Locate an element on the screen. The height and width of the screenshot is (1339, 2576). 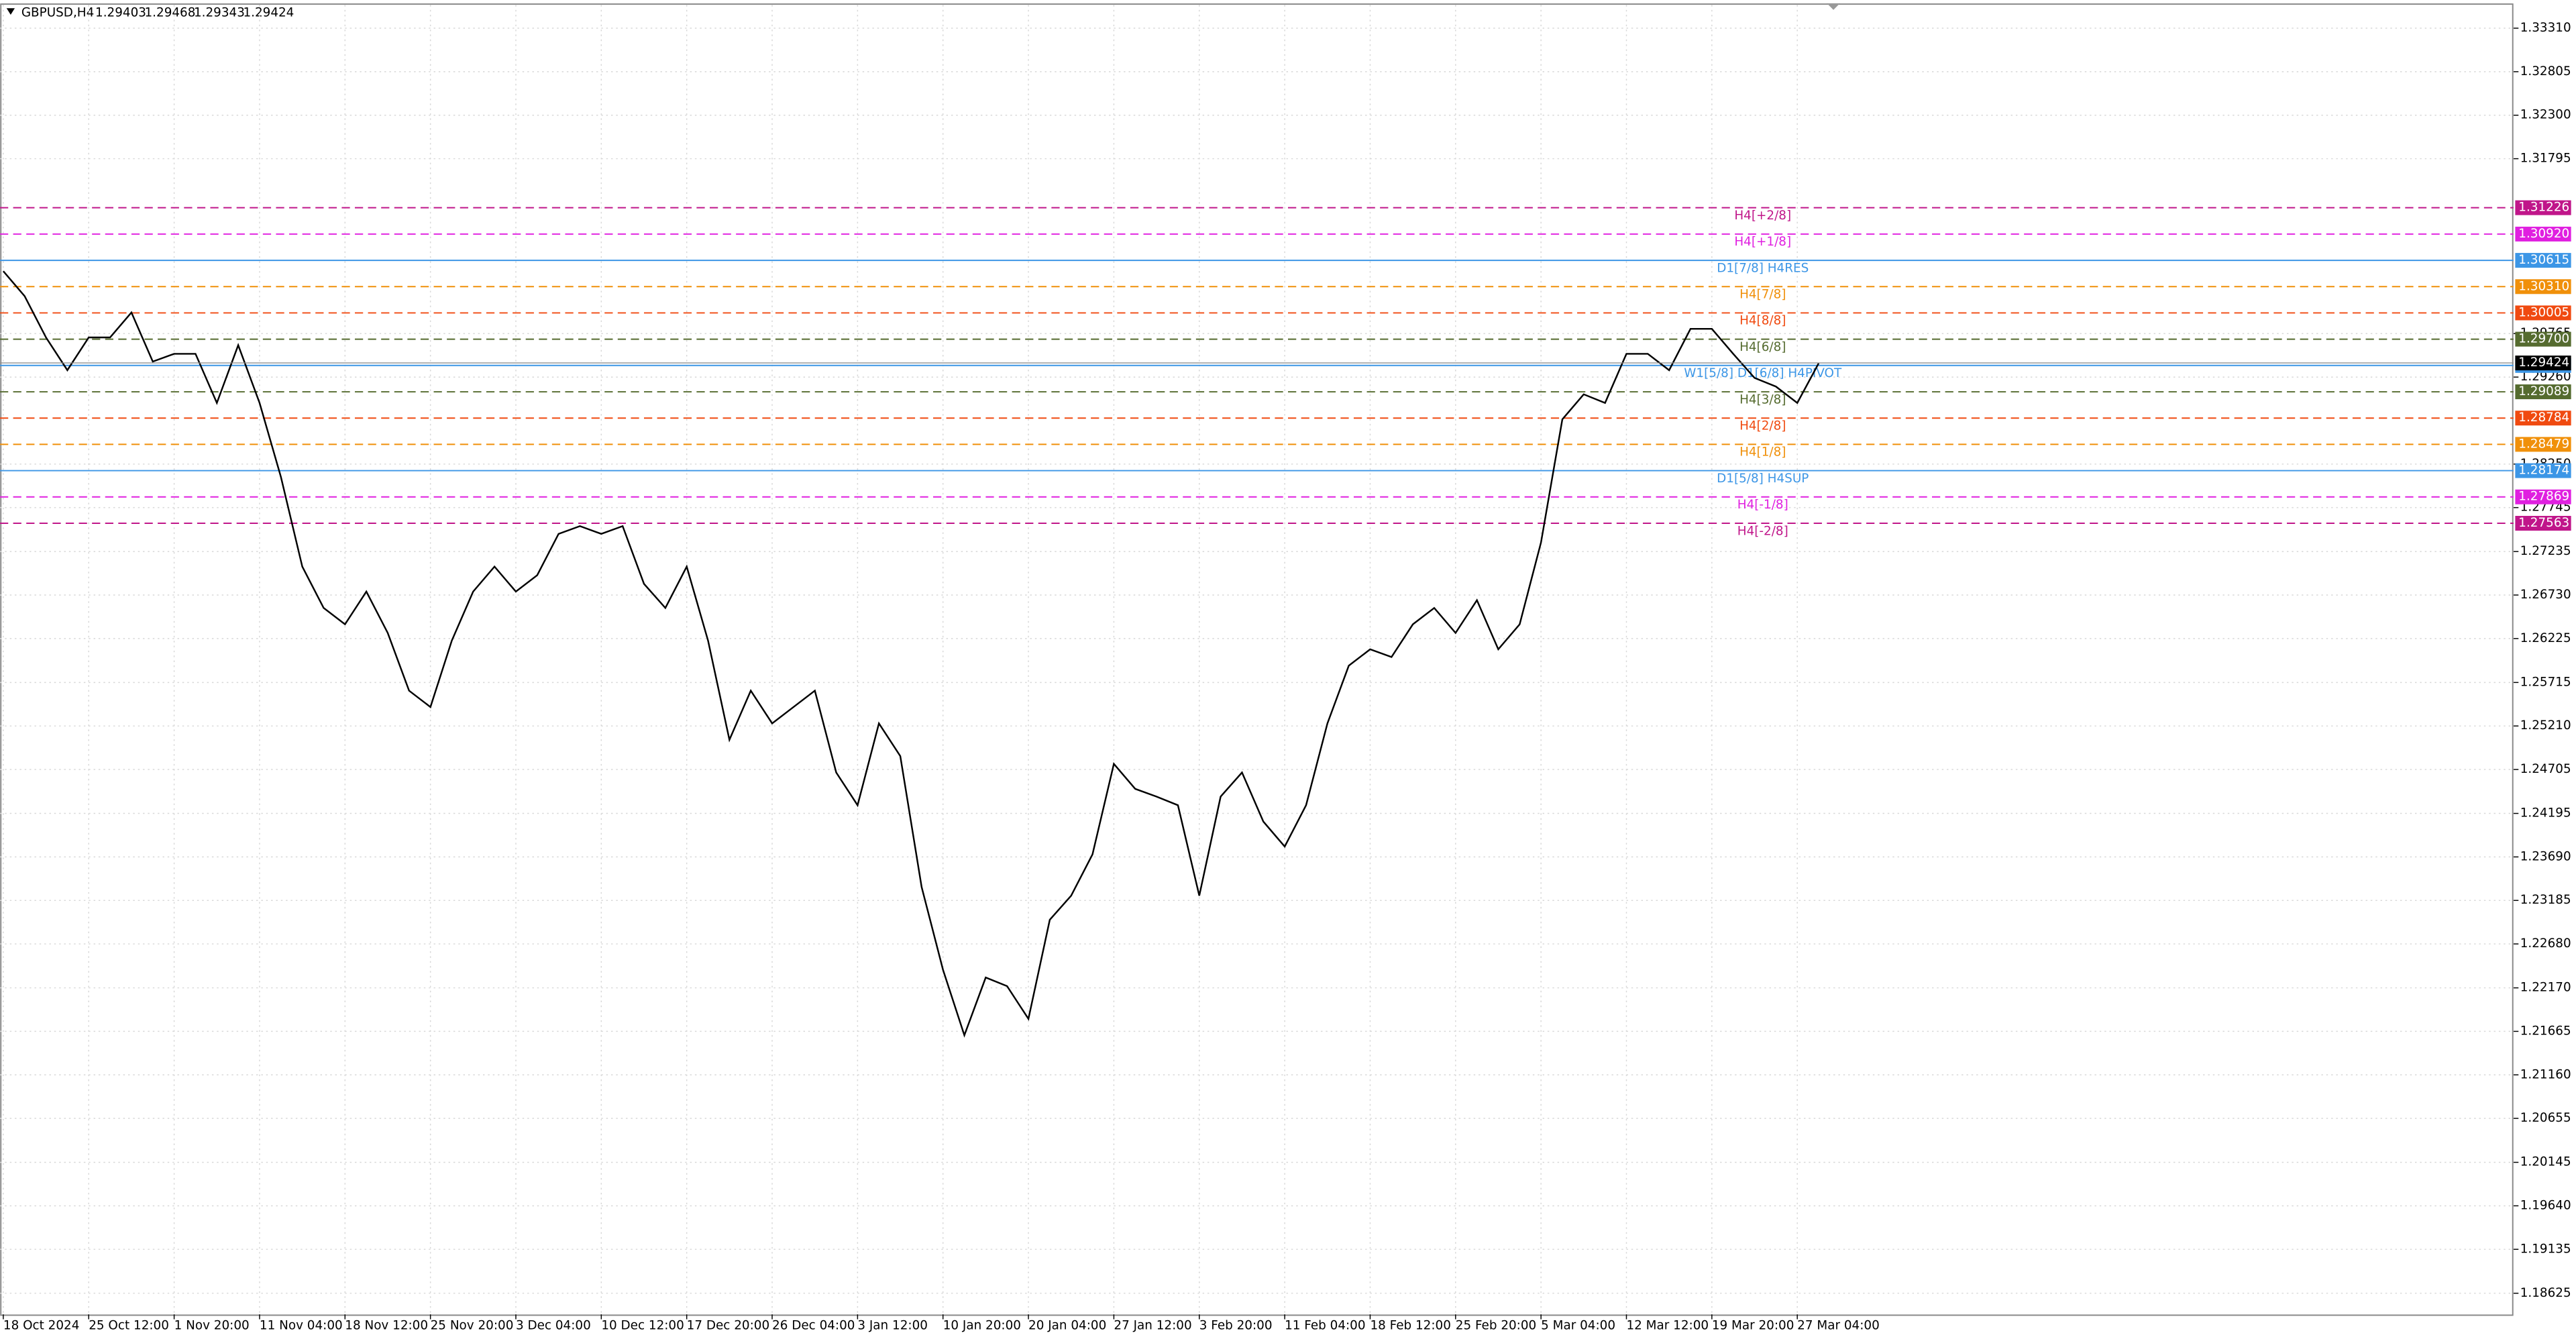
y-tick-label: 1.26225 is located at coordinates (2545, 638).